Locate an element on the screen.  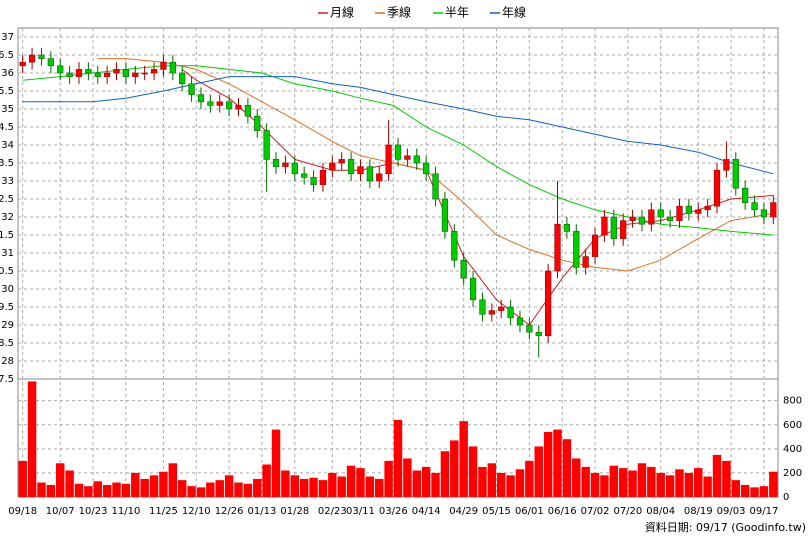
x-tick-label: 05/15 is located at coordinates (496, 511).